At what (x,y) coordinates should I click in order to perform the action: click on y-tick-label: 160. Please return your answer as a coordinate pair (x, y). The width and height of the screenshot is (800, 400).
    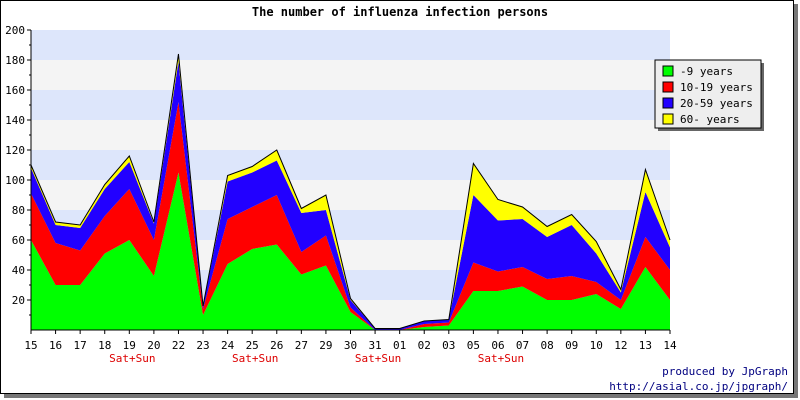
    Looking at the image, I should click on (15, 90).